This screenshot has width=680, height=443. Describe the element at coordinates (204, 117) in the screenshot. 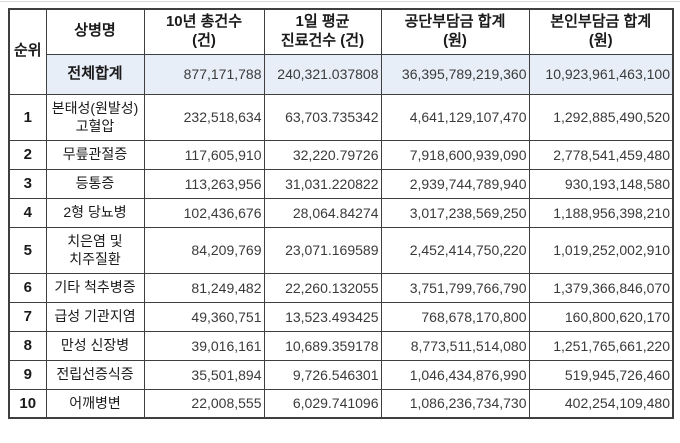

I see `total-count-cell: 232,518,634` at that location.